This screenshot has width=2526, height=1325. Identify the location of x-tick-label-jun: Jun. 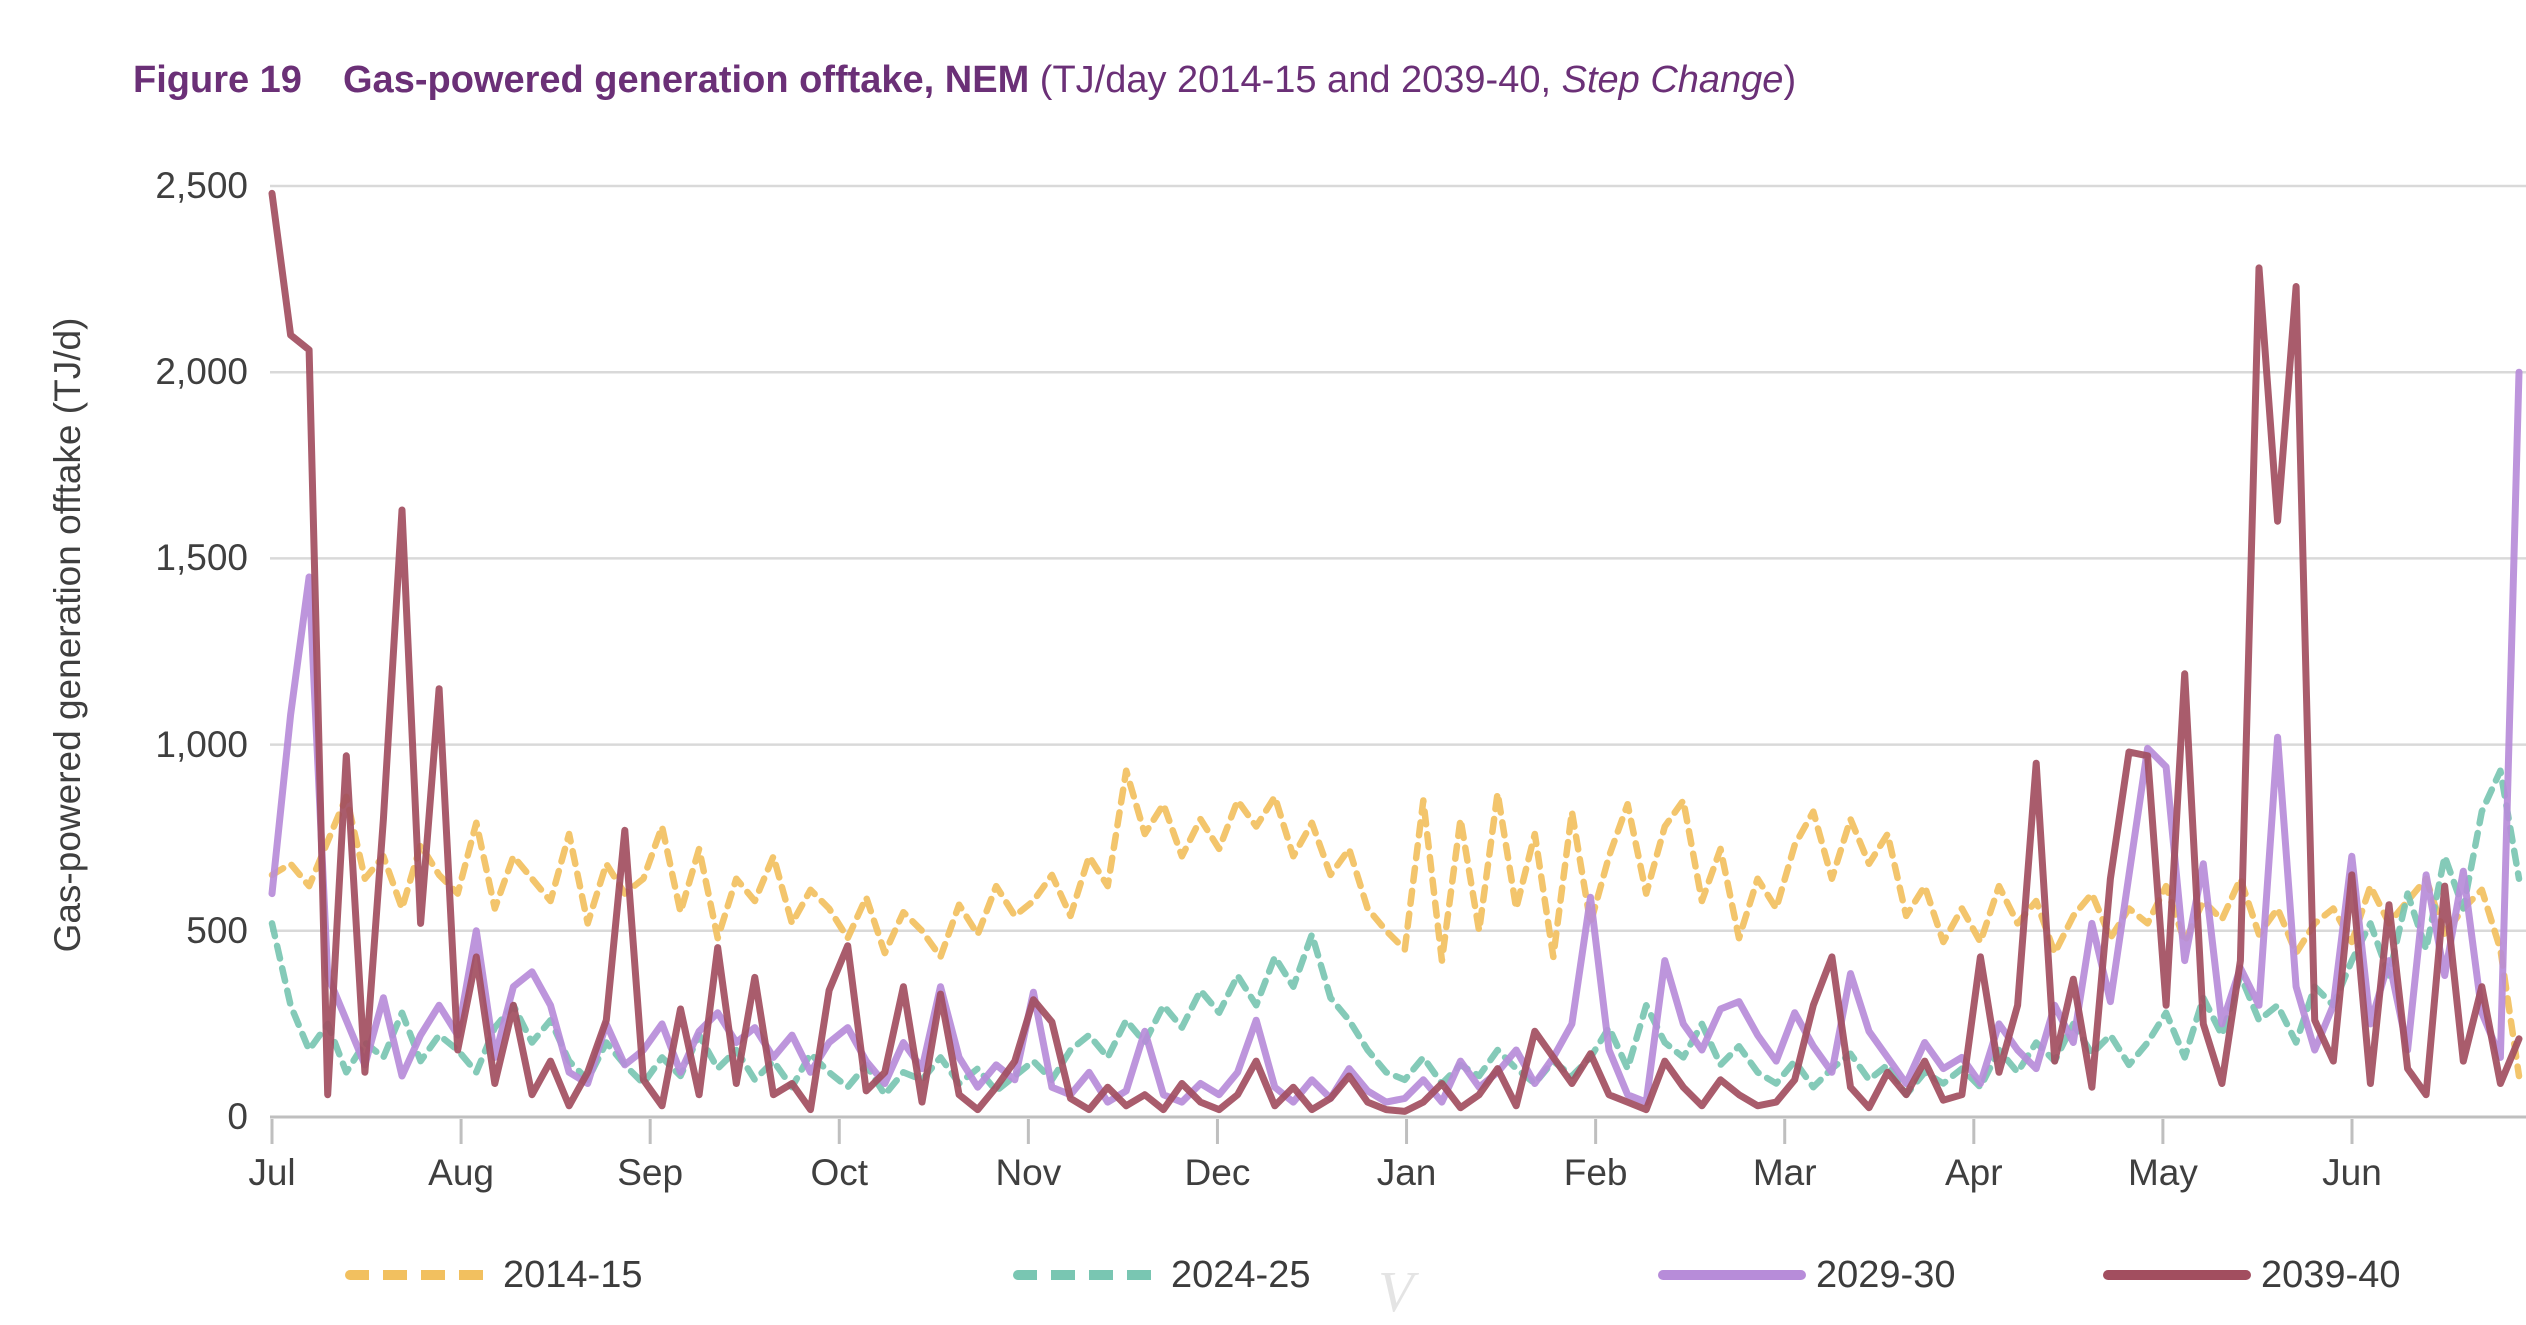
(2352, 1172).